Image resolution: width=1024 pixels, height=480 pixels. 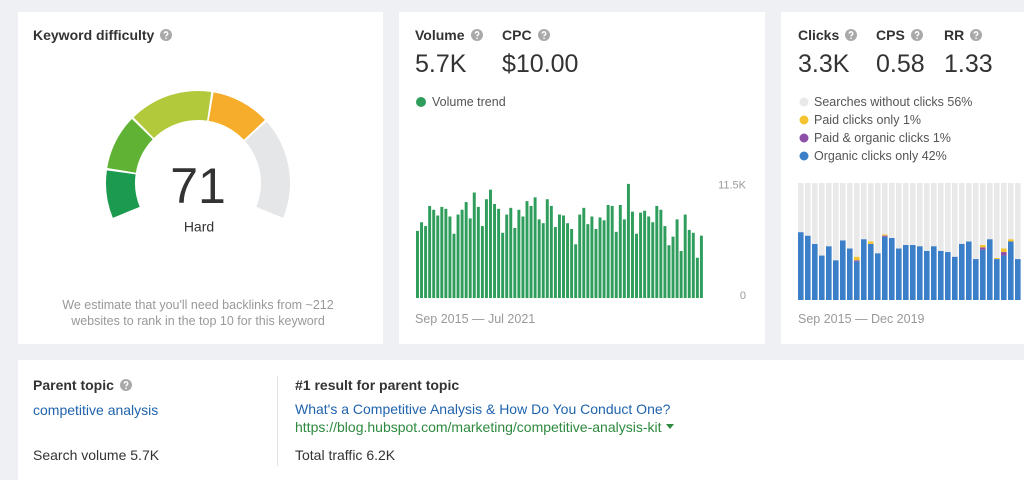 I want to click on metric-label: Clicks, so click(x=827, y=35).